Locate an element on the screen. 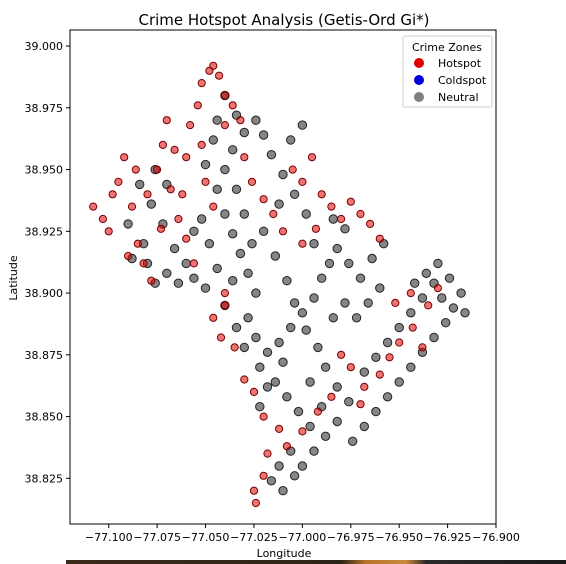 The image size is (566, 564). x-axis-label: Longitude is located at coordinates (284, 553).